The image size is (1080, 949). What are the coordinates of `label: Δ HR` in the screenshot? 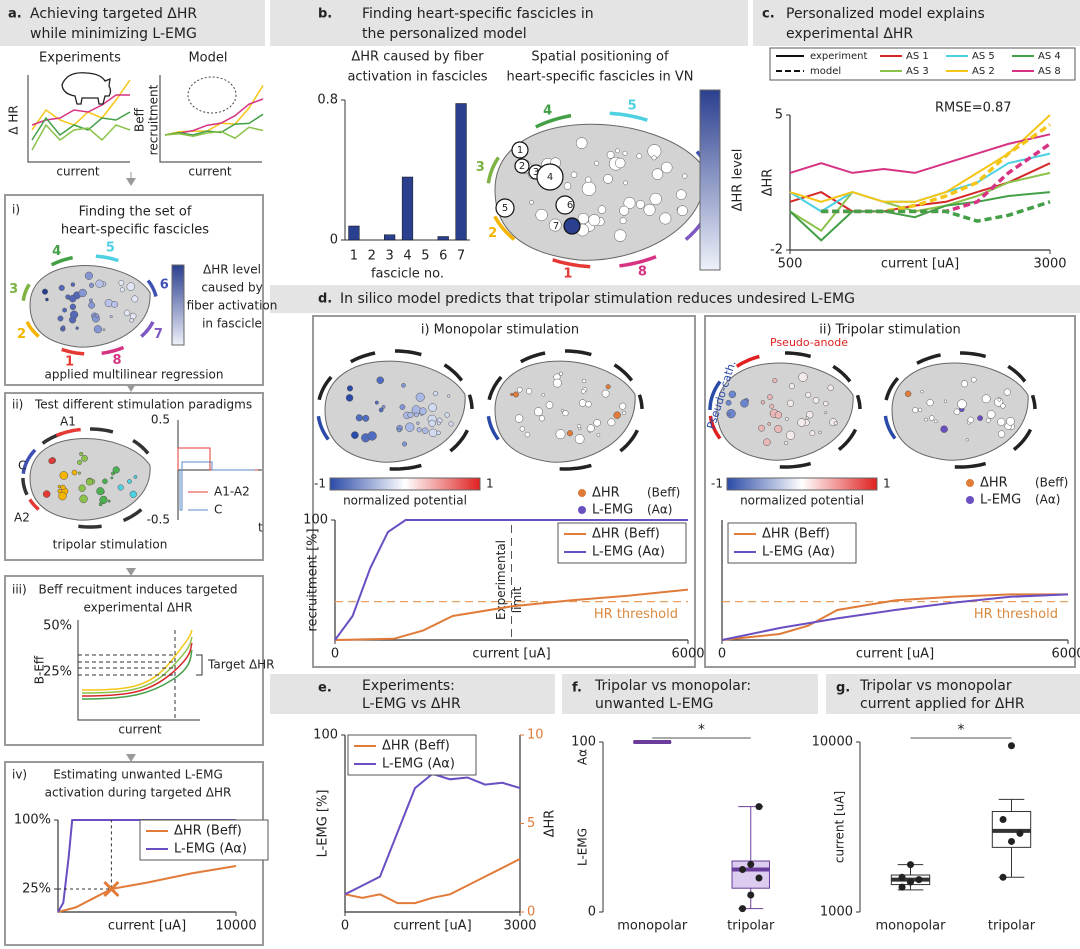 It's located at (14, 119).